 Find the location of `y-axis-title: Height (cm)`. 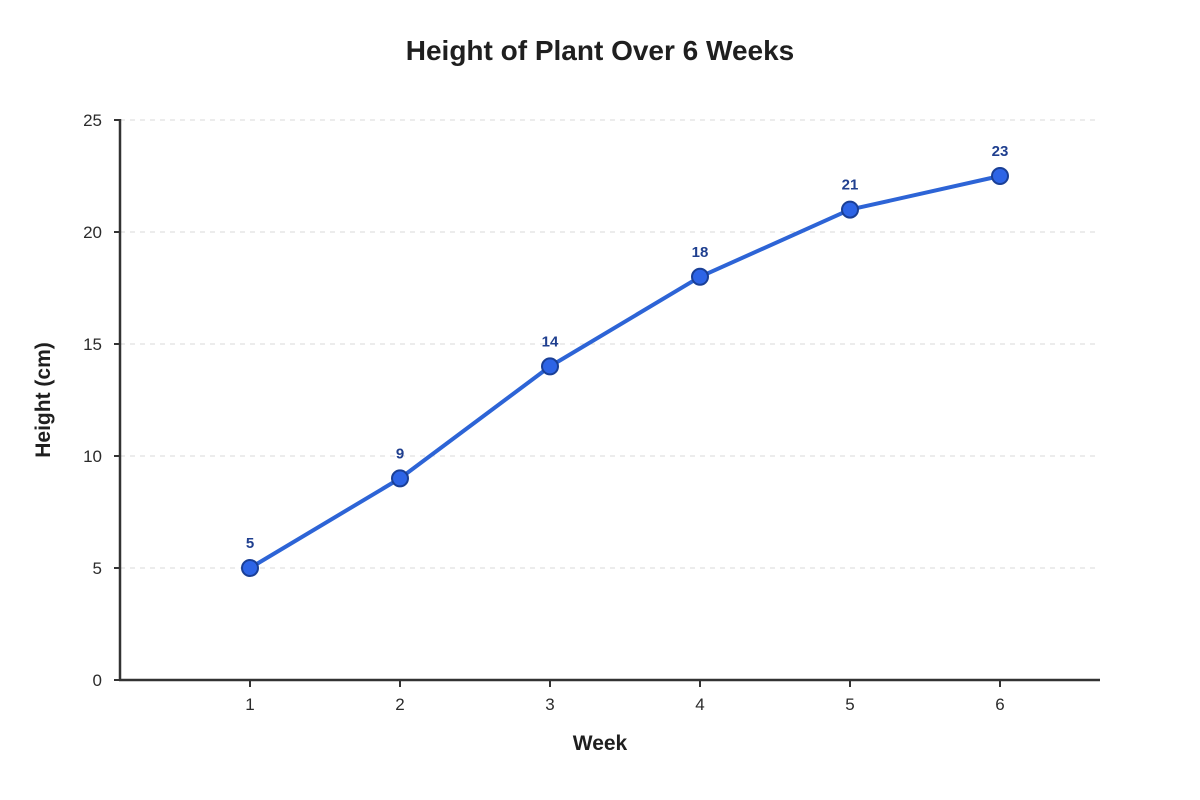

y-axis-title: Height (cm) is located at coordinates (43, 400).